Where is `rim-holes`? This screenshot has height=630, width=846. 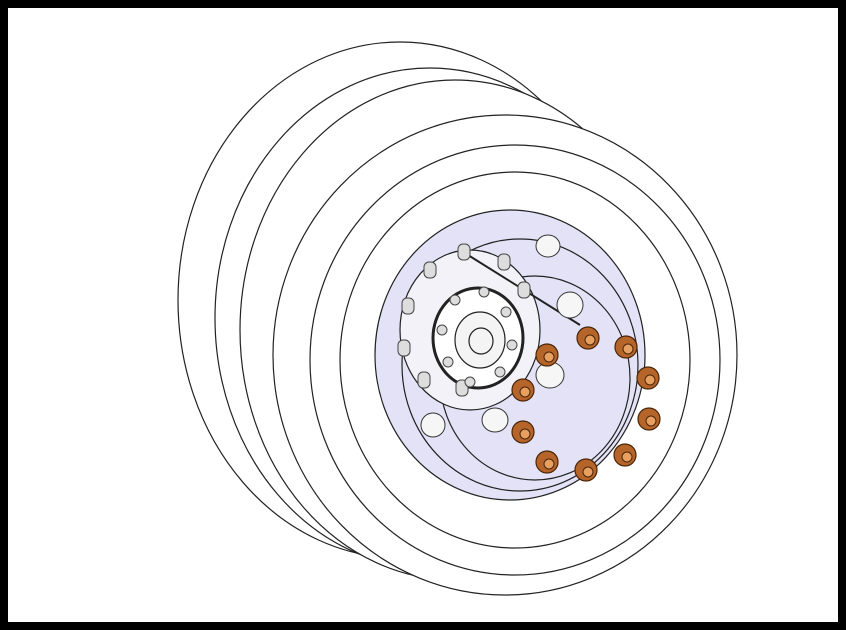 rim-holes is located at coordinates (502, 336).